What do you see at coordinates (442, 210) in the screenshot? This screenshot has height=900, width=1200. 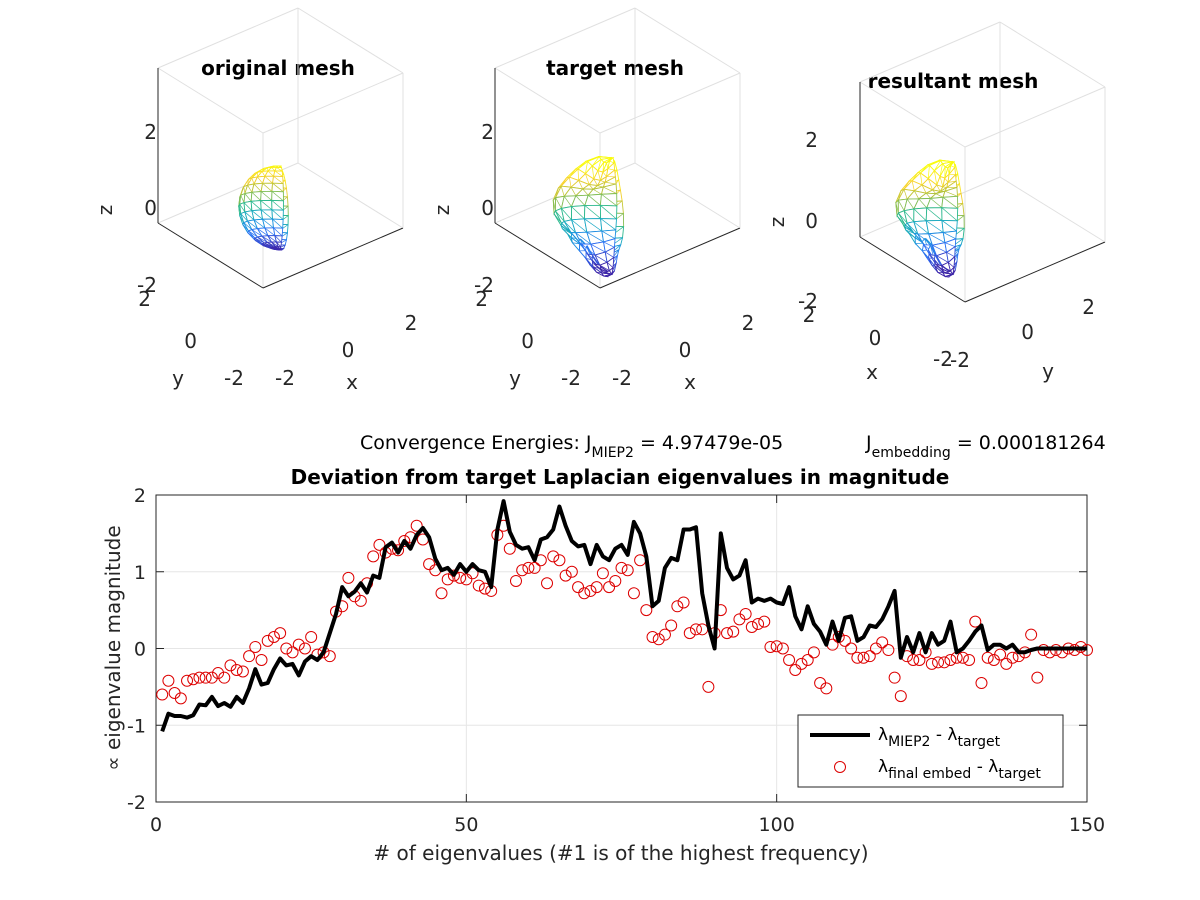 I see `z-axis-label-3d: z` at bounding box center [442, 210].